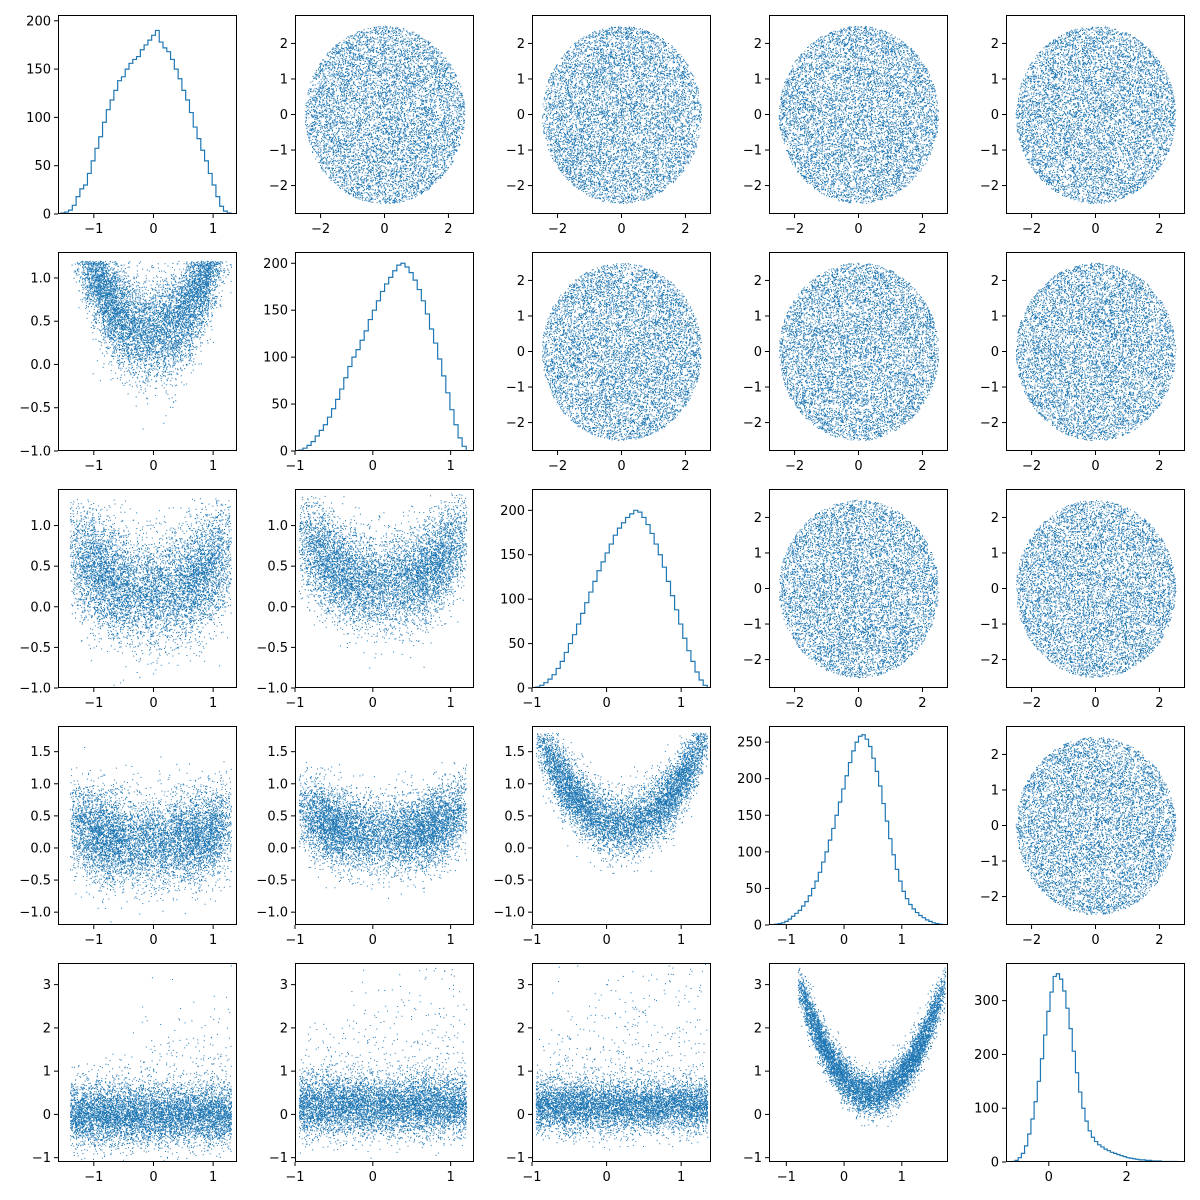  I want to click on subplot-r4-c4: 0 2 0 100 200 300, so click(1079, 1074).